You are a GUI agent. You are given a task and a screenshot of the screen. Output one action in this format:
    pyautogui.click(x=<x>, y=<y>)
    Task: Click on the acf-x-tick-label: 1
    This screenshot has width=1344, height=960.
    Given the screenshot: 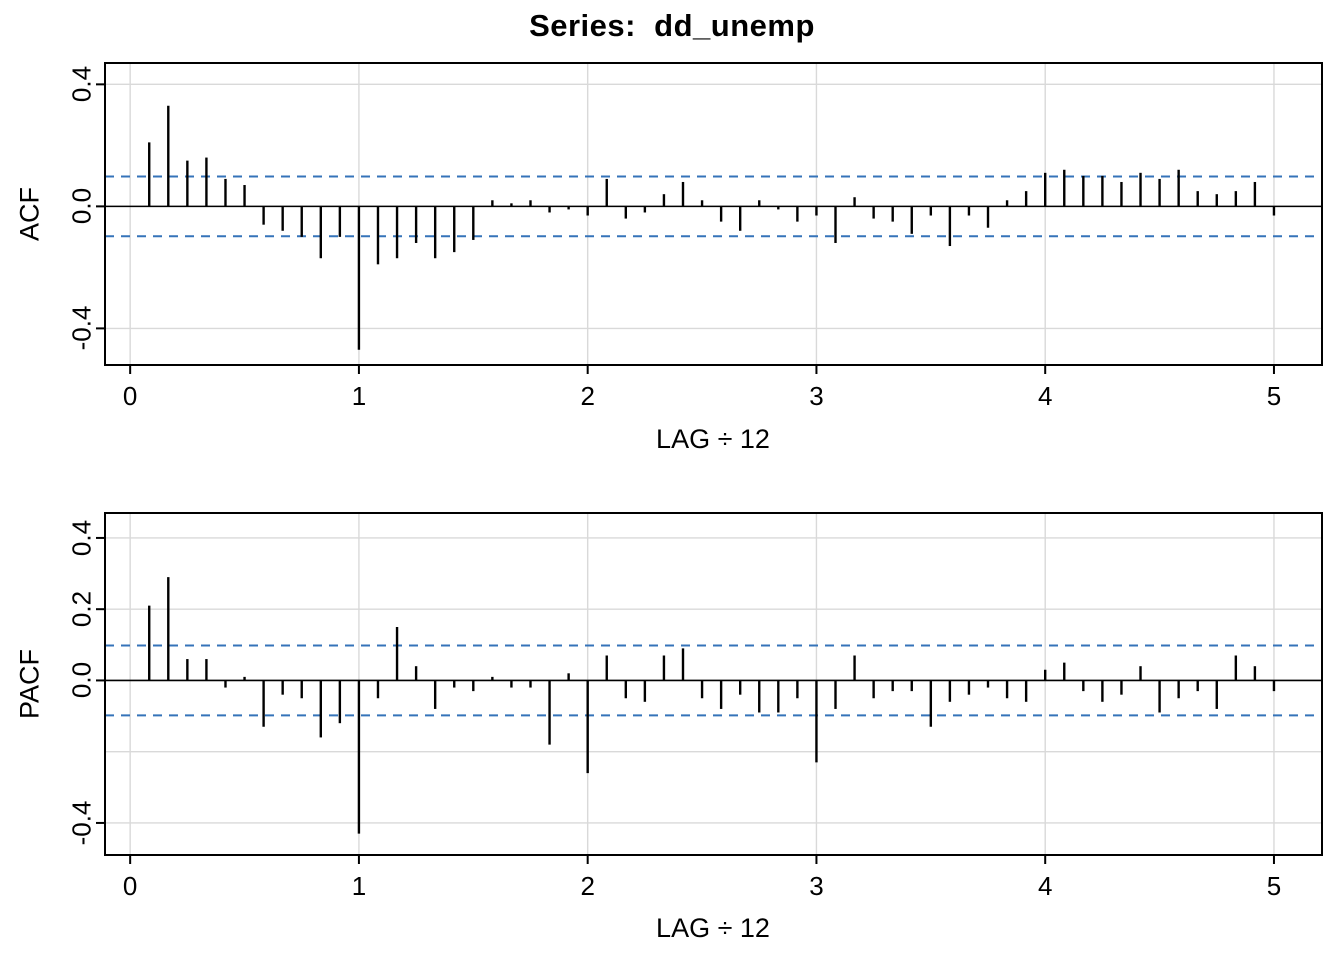 What is the action you would take?
    pyautogui.click(x=359, y=396)
    